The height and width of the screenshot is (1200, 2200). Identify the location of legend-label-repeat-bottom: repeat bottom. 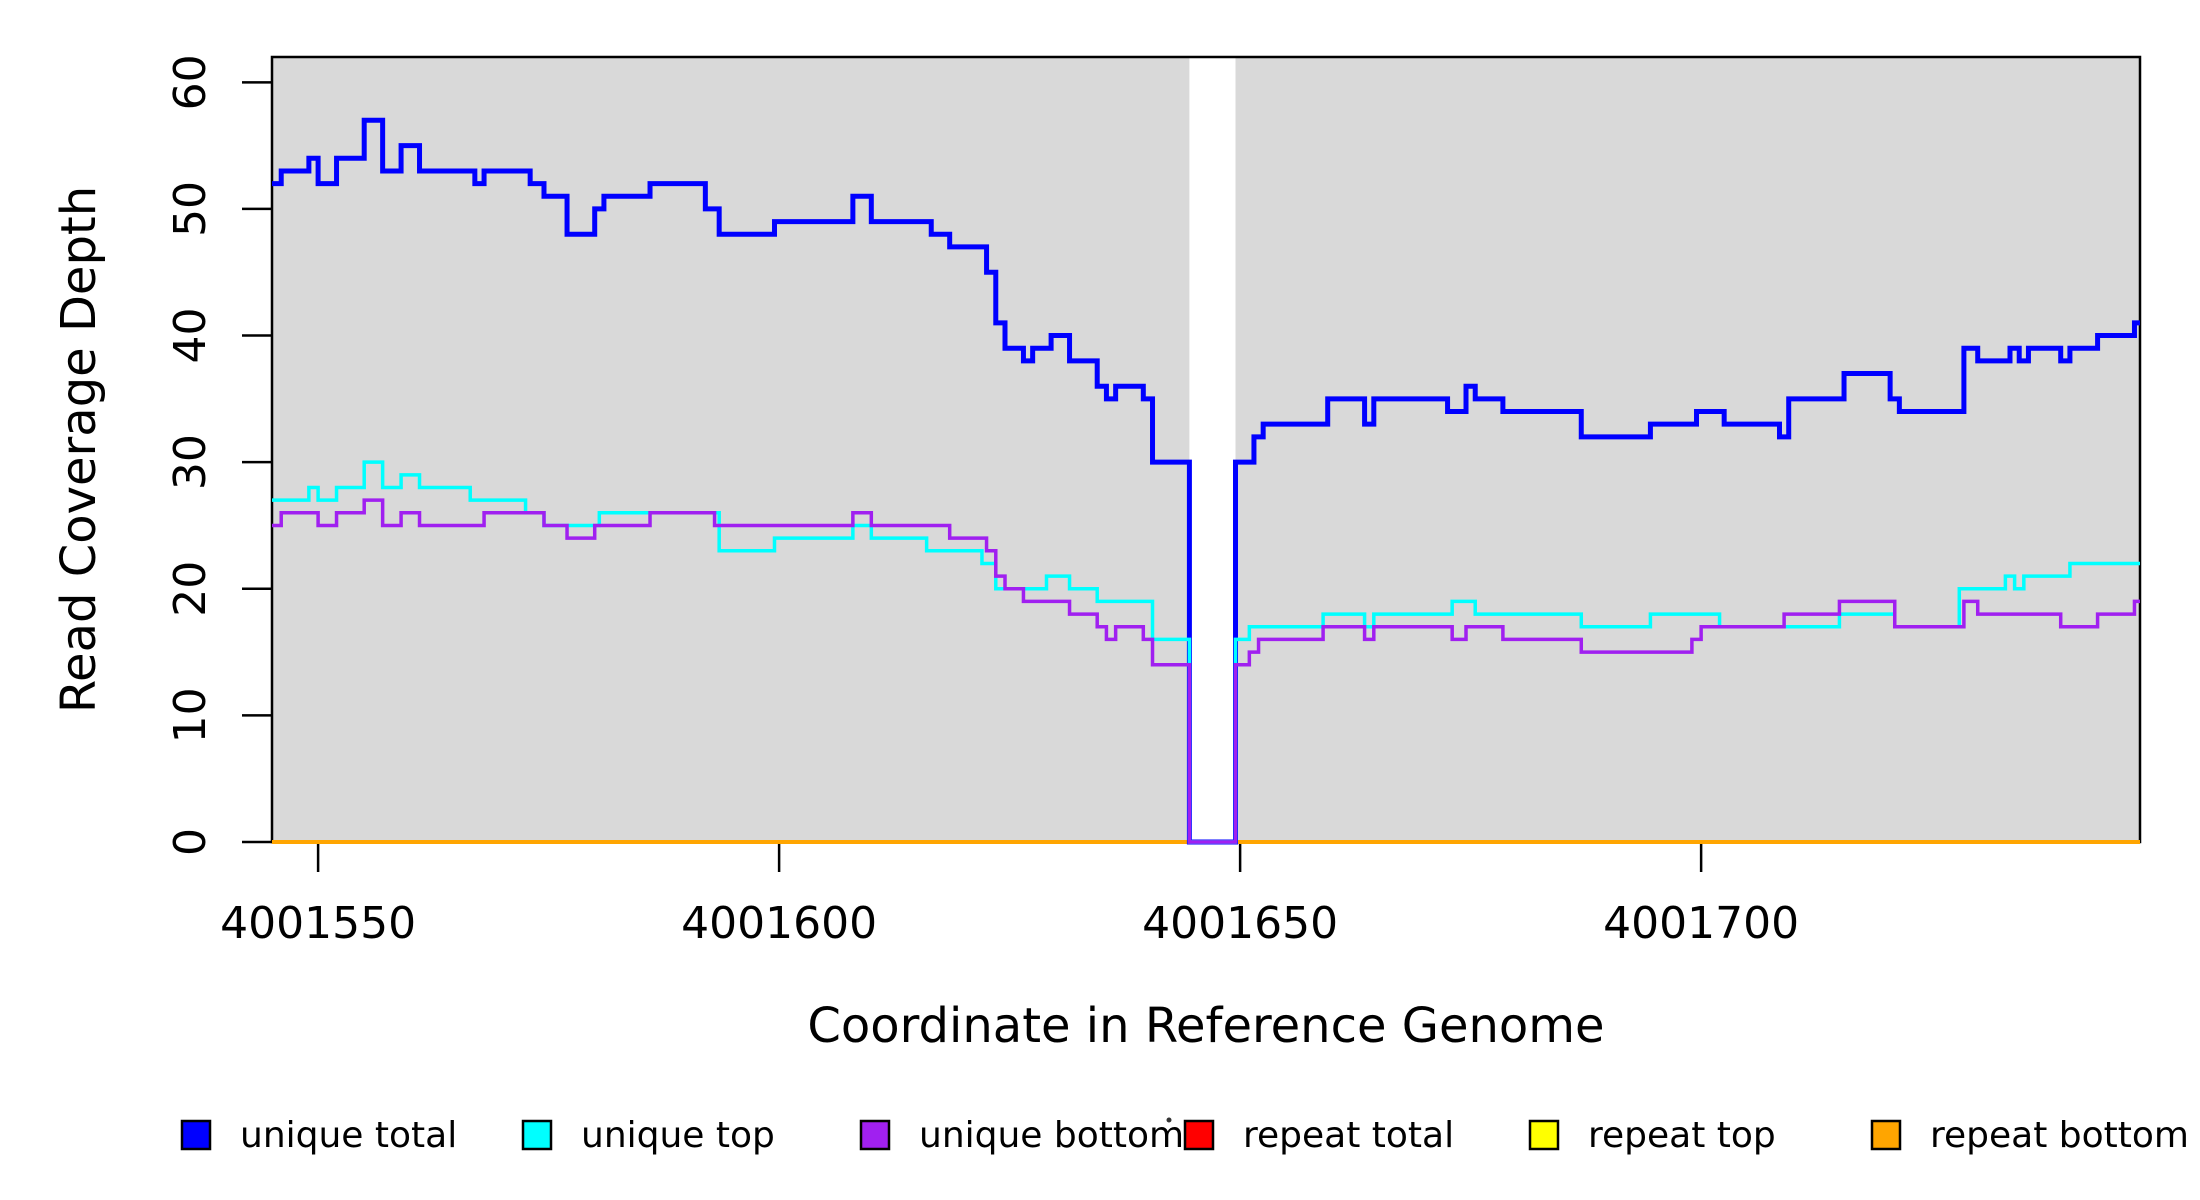
(2059, 1135).